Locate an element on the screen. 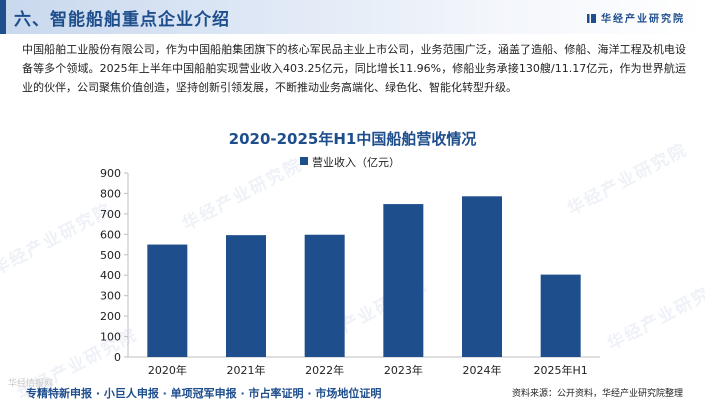 The image size is (705, 405). footer-logo: 华经情报网 is located at coordinates (31, 384).